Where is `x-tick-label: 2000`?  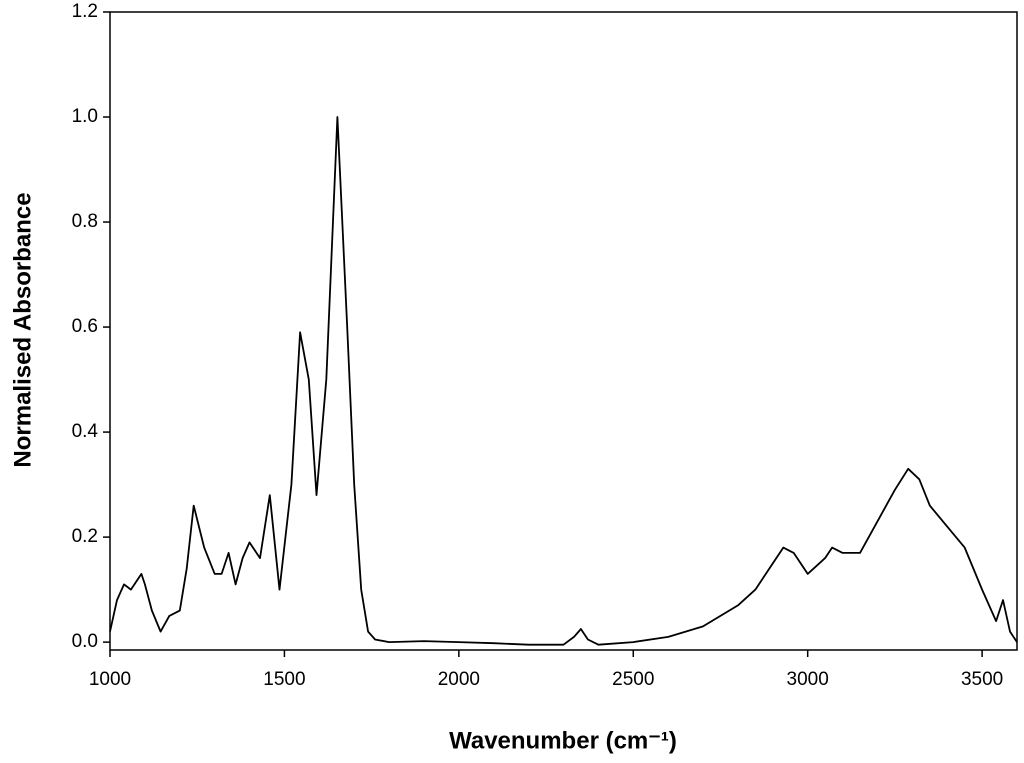
x-tick-label: 2000 is located at coordinates (459, 679).